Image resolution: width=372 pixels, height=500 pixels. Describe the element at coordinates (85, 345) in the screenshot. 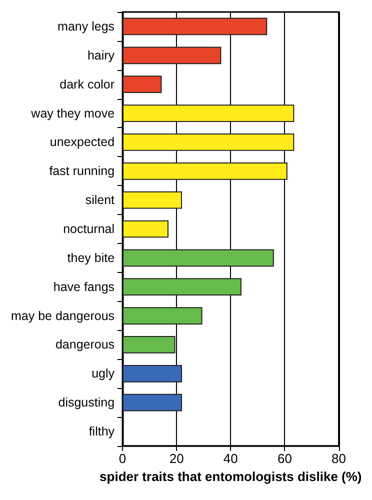

I see `y-tick-label: dangerous` at that location.